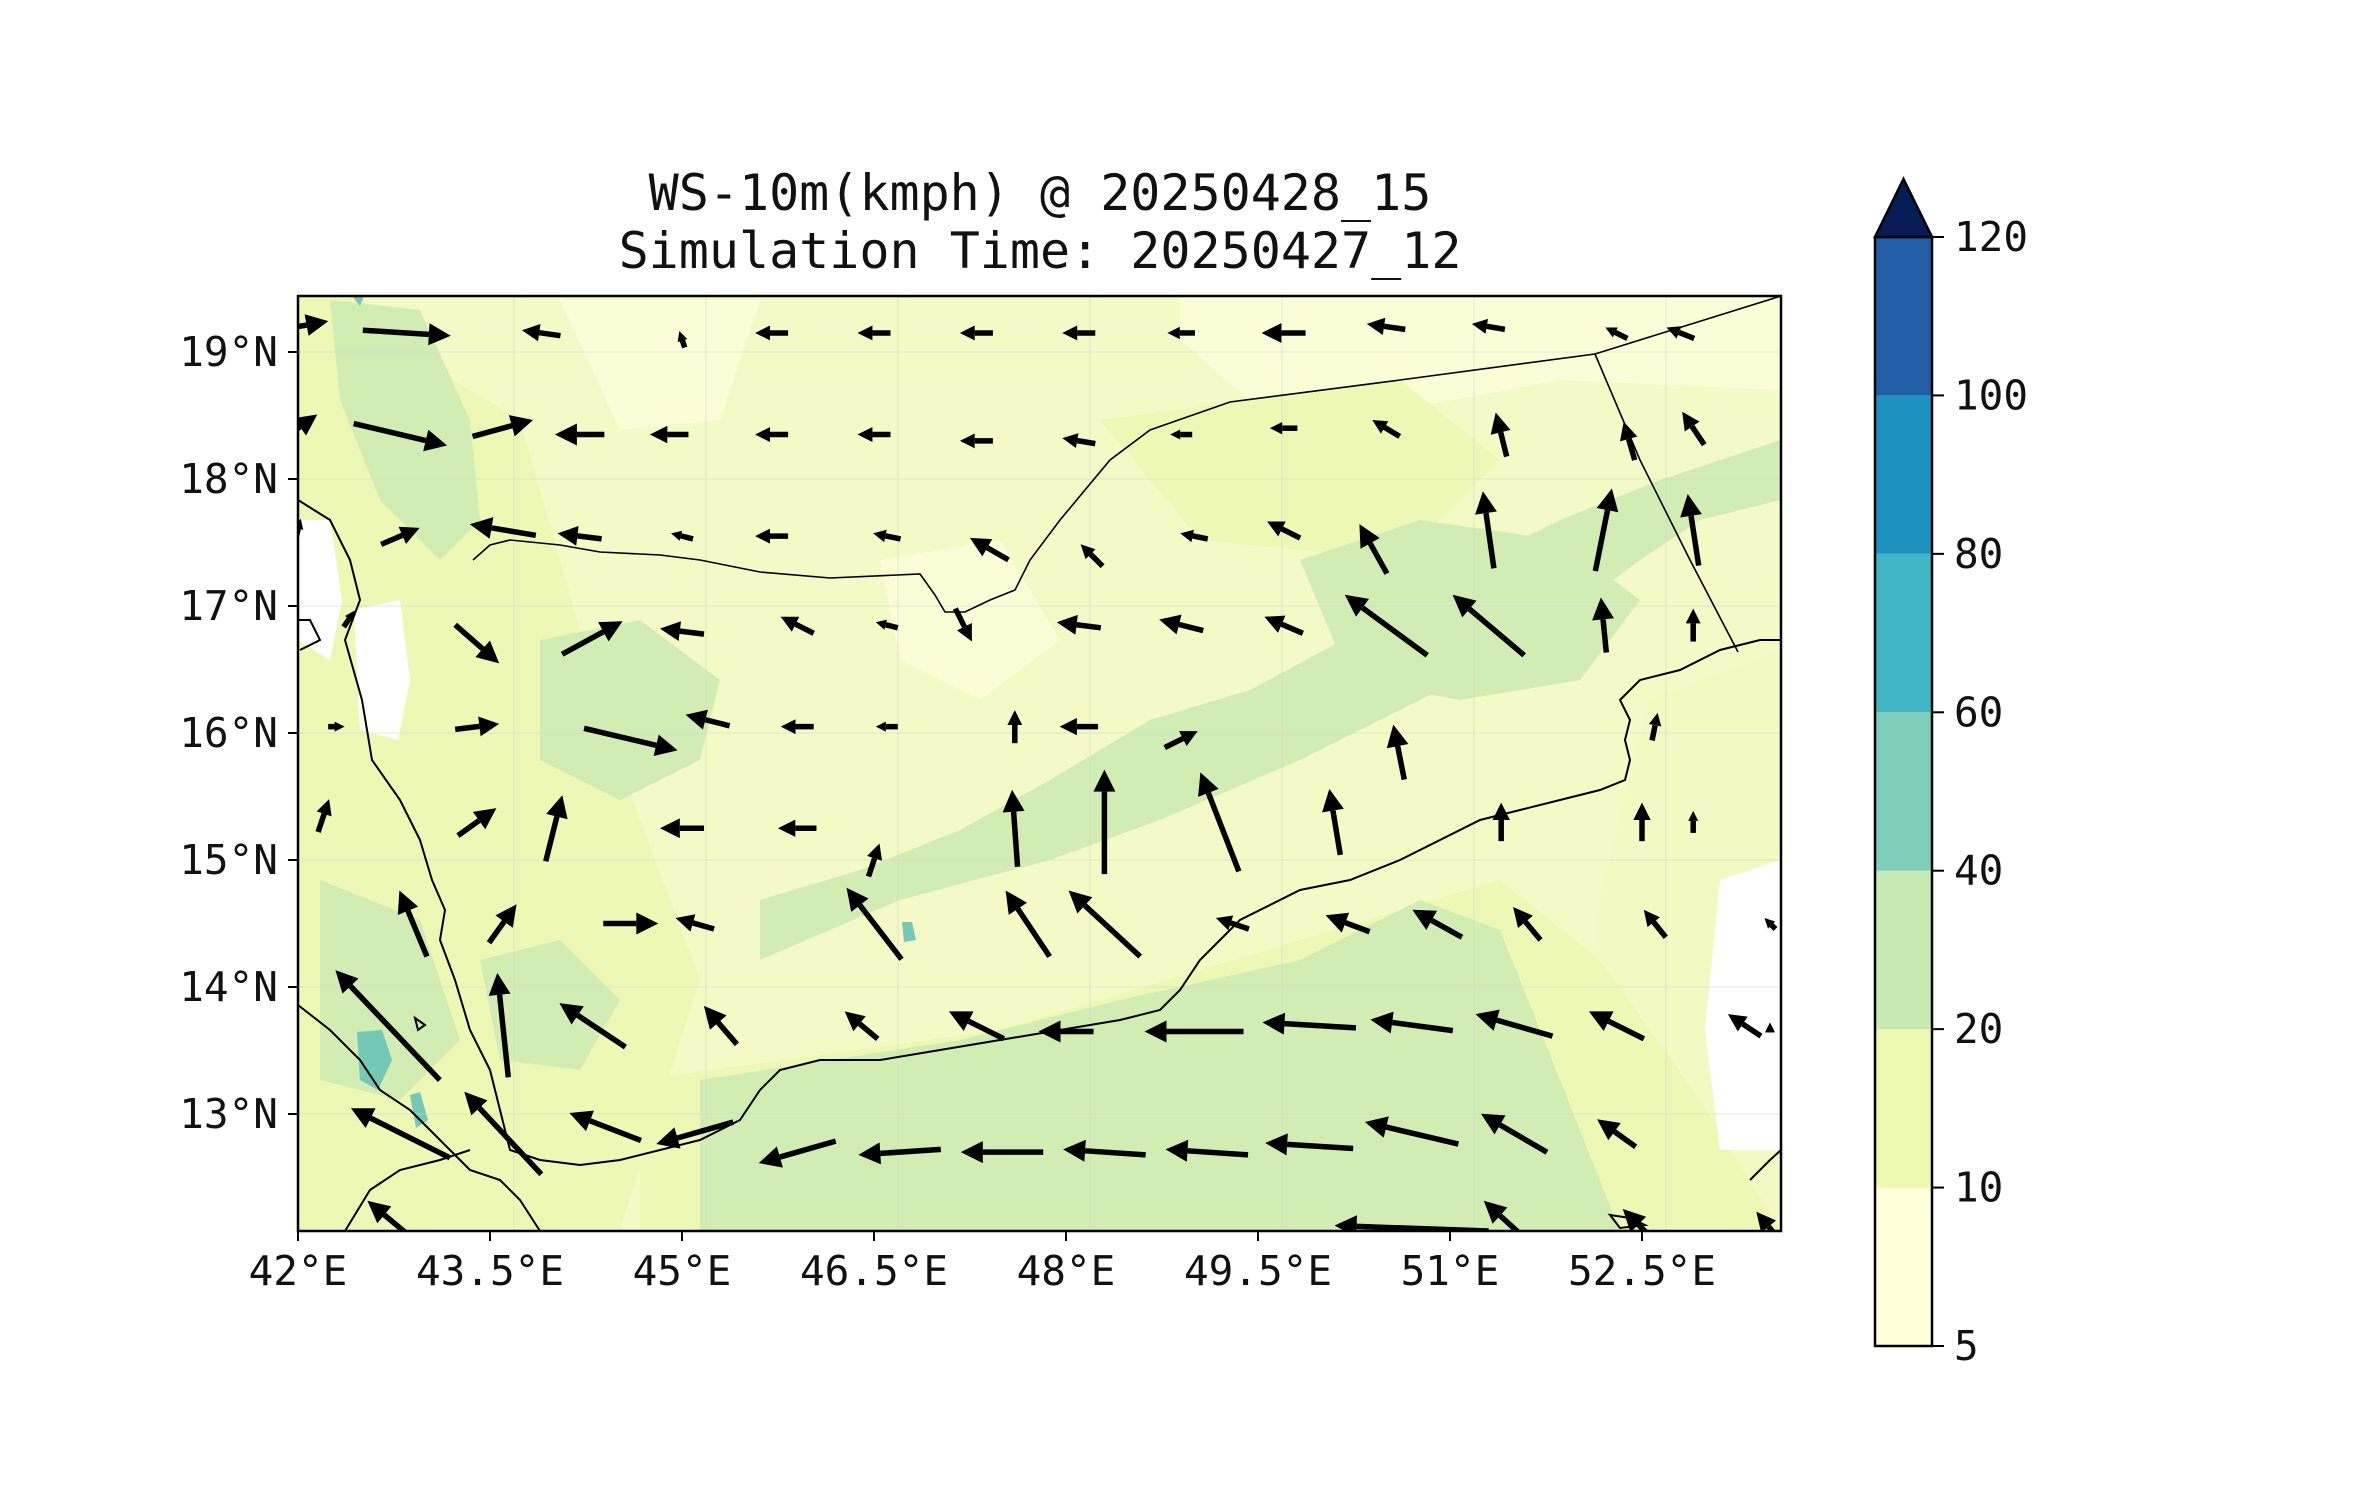 This screenshot has width=2371, height=1500. What do you see at coordinates (682, 1271) in the screenshot?
I see `x-tick-label: 45°E` at bounding box center [682, 1271].